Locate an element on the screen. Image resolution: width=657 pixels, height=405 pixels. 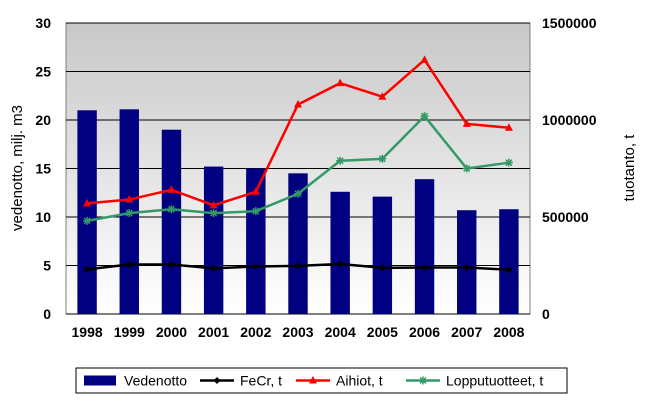
left-y-tick-label: 15 is located at coordinates (43, 169).